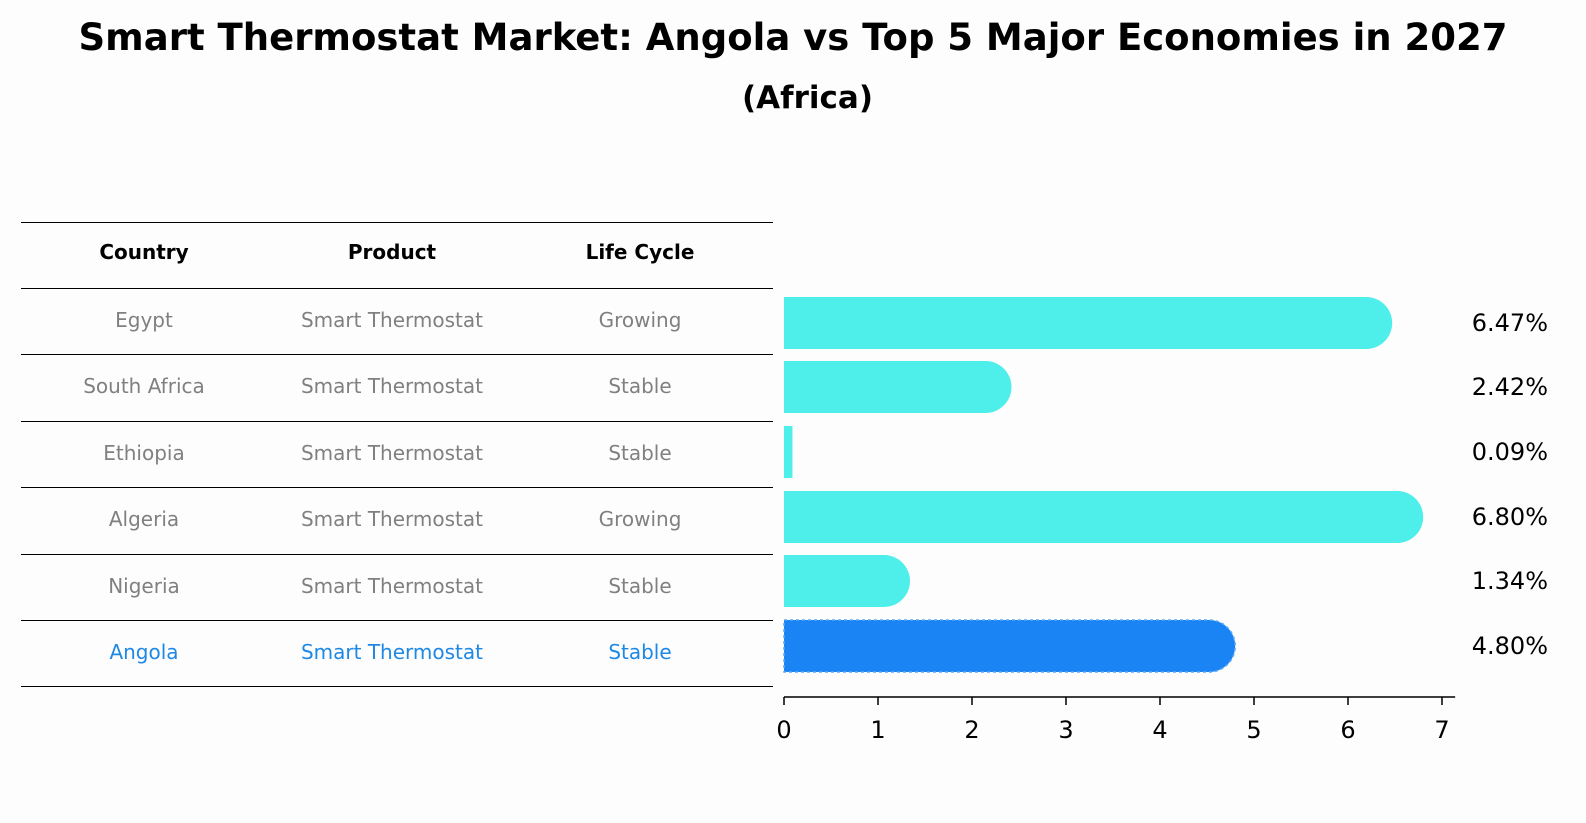 The width and height of the screenshot is (1586, 823). What do you see at coordinates (1510, 323) in the screenshot?
I see `value-label: 6.47%` at bounding box center [1510, 323].